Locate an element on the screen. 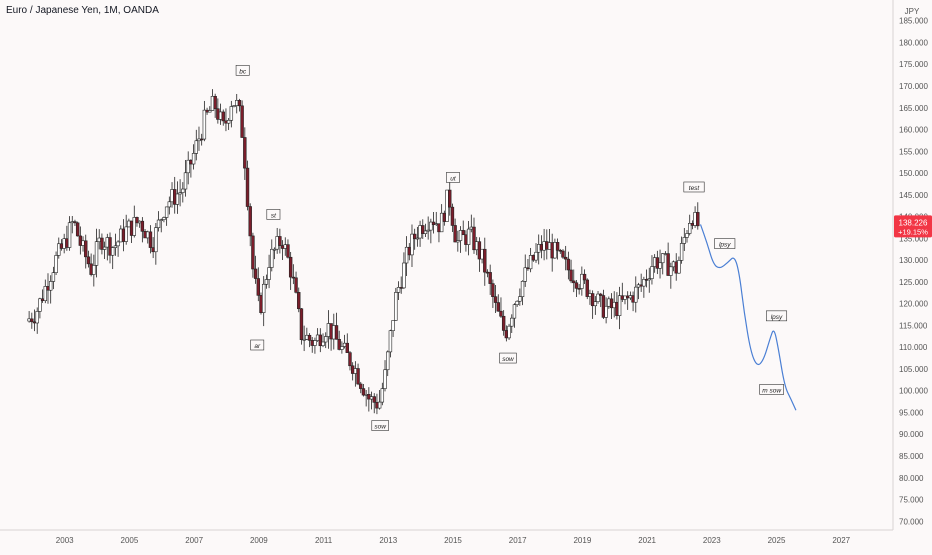 This screenshot has width=932, height=555. y-tick-label: 105.000 is located at coordinates (913, 369).